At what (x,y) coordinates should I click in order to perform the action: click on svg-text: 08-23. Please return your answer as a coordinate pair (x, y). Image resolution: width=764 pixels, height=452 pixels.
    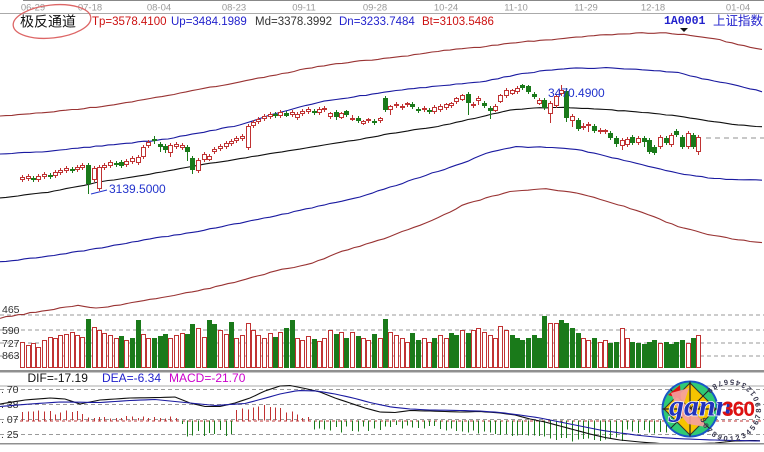
    Looking at the image, I should click on (234, 8).